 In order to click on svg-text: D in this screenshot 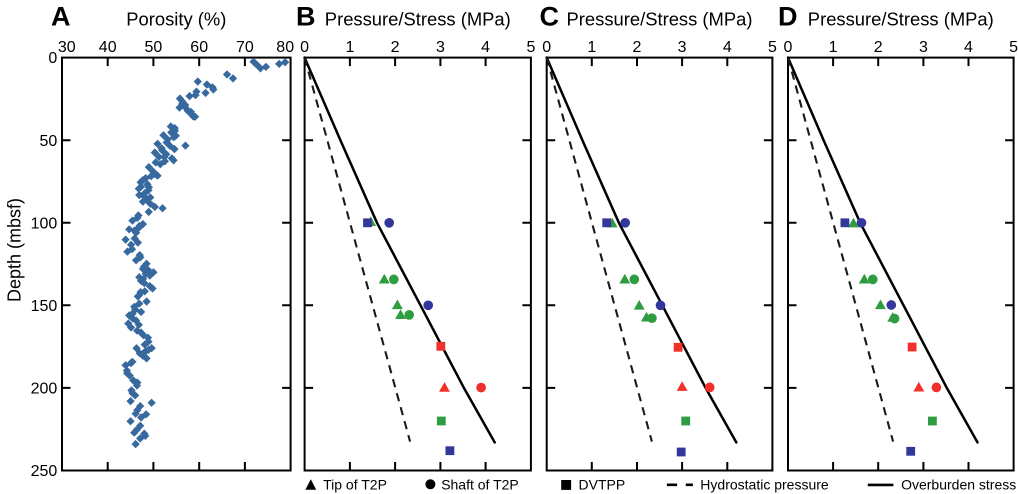, I will do `click(788, 17)`.